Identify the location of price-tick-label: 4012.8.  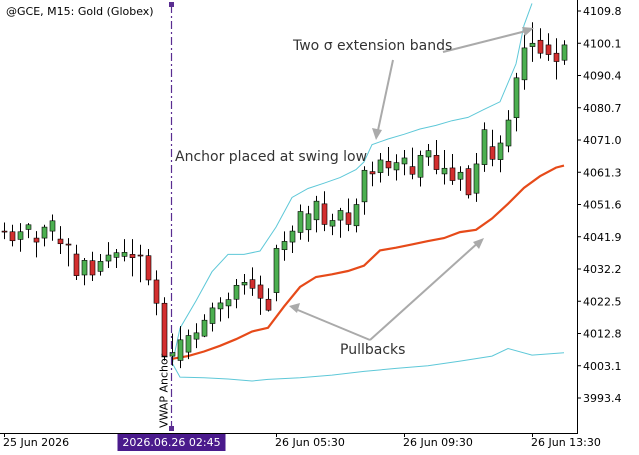
(602, 334).